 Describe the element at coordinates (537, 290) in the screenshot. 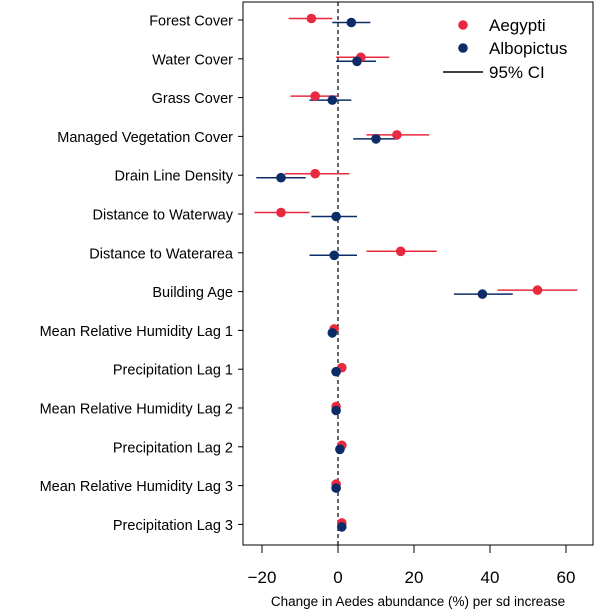

I see `point-aegypti-building-age` at that location.